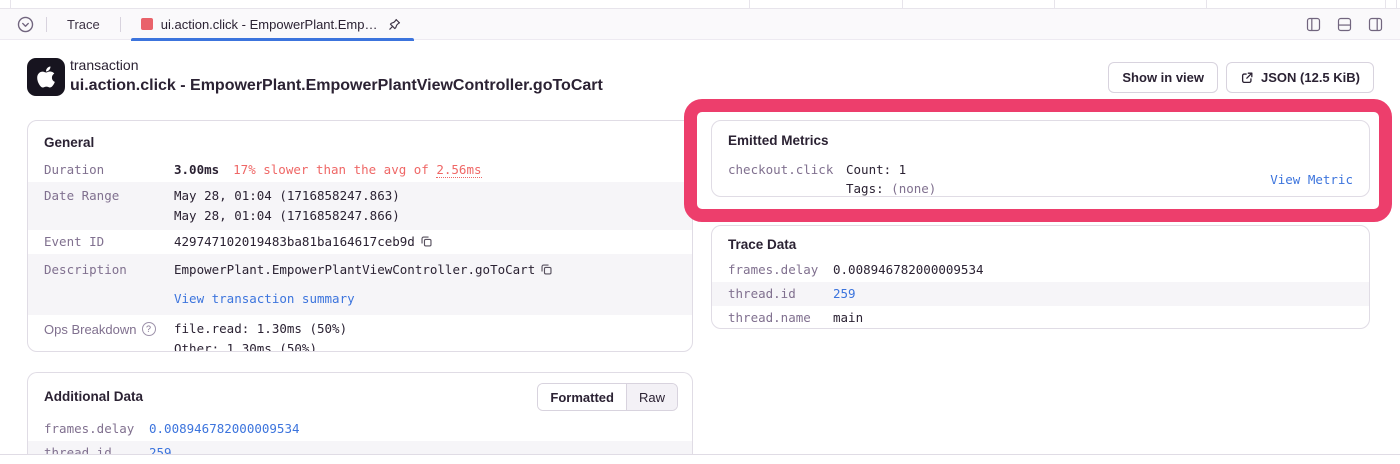 This screenshot has width=1400, height=464. Describe the element at coordinates (360, 447) in the screenshot. I see `additional-data-row: thread.id 259` at that location.